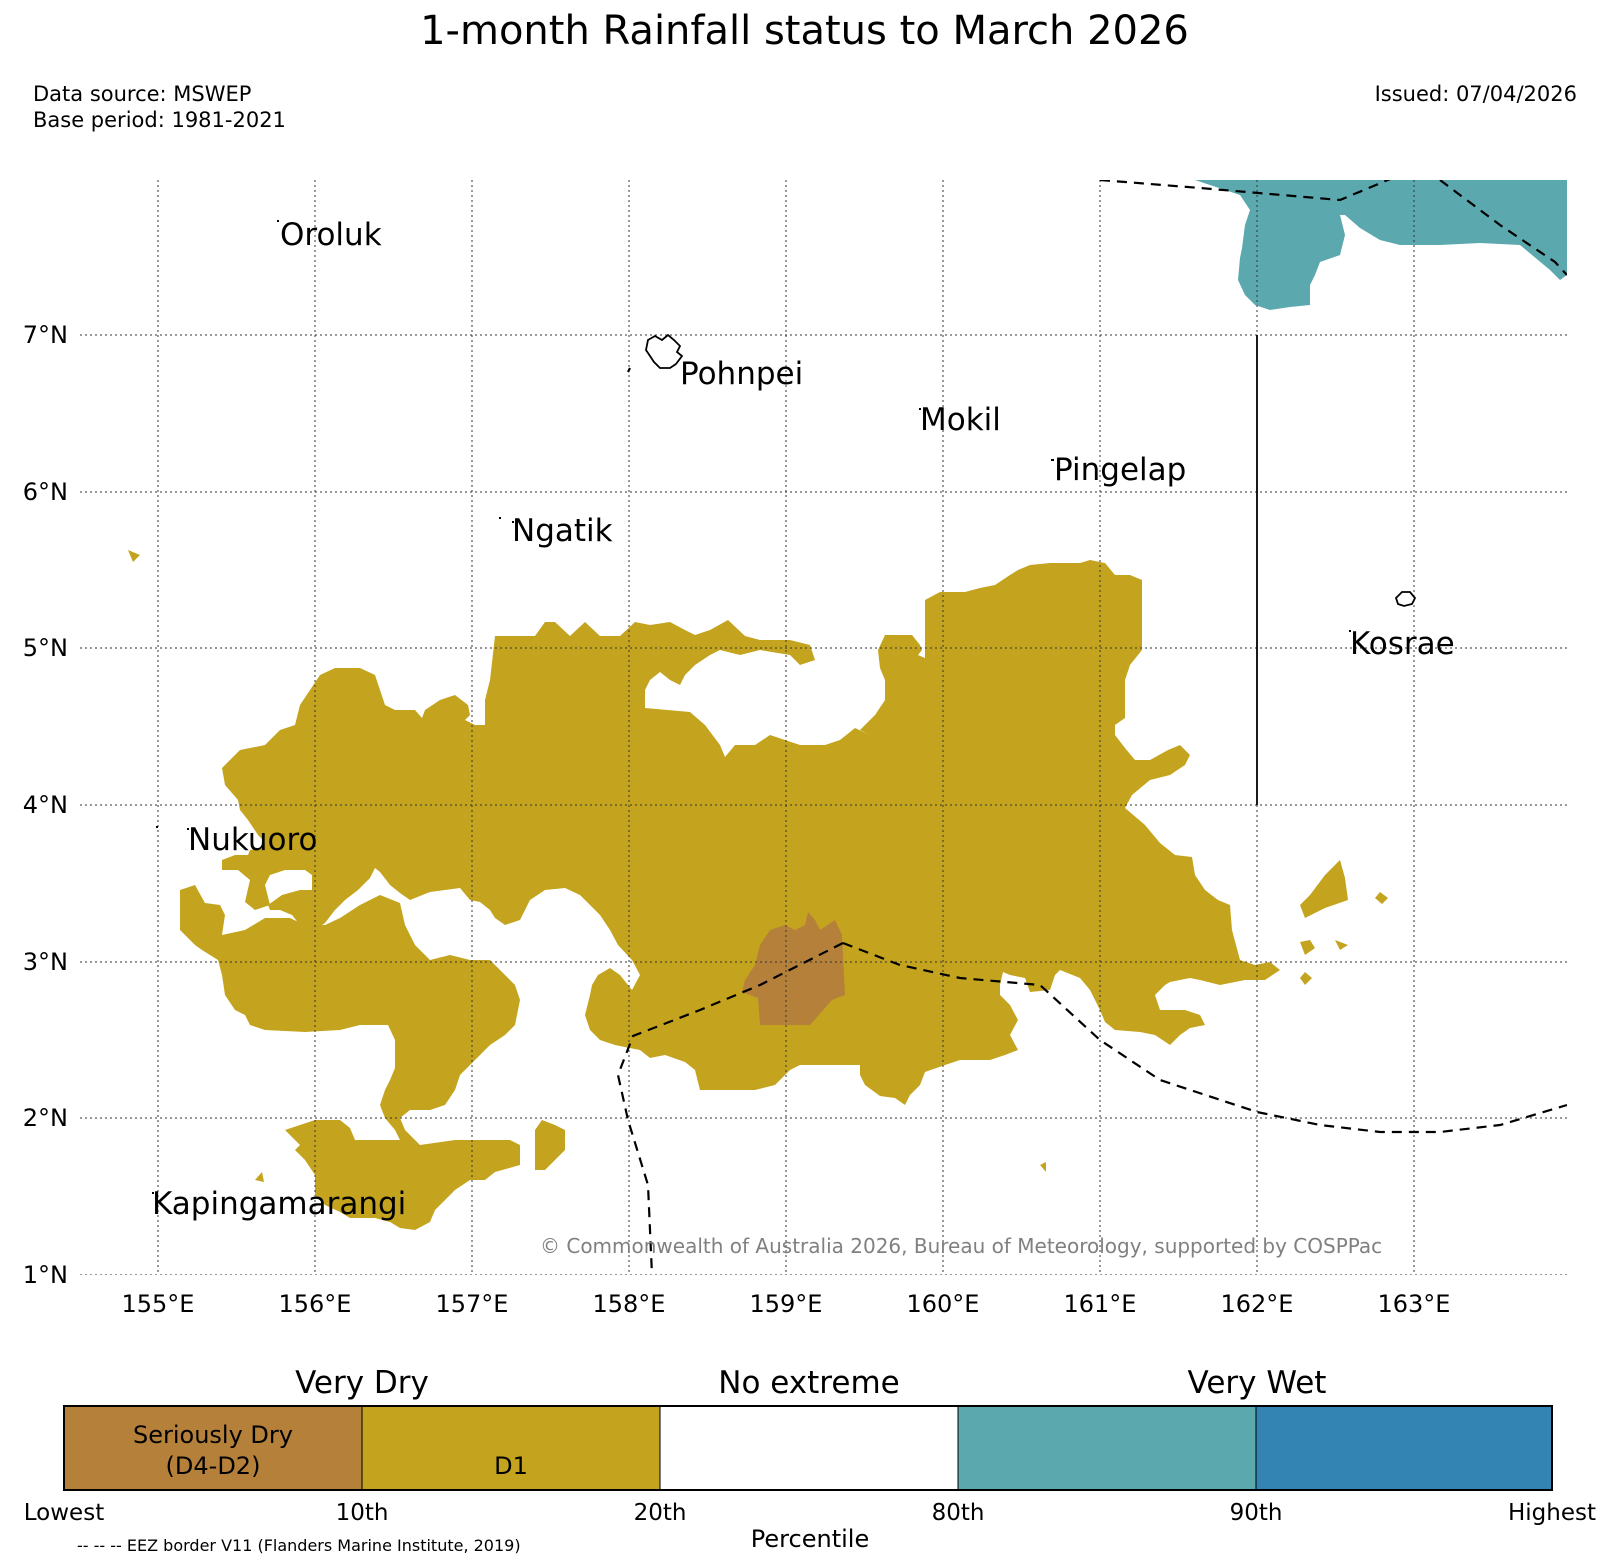 This screenshot has height=1563, width=1609. What do you see at coordinates (45, 492) in the screenshot?
I see `lat-label: 6°N` at bounding box center [45, 492].